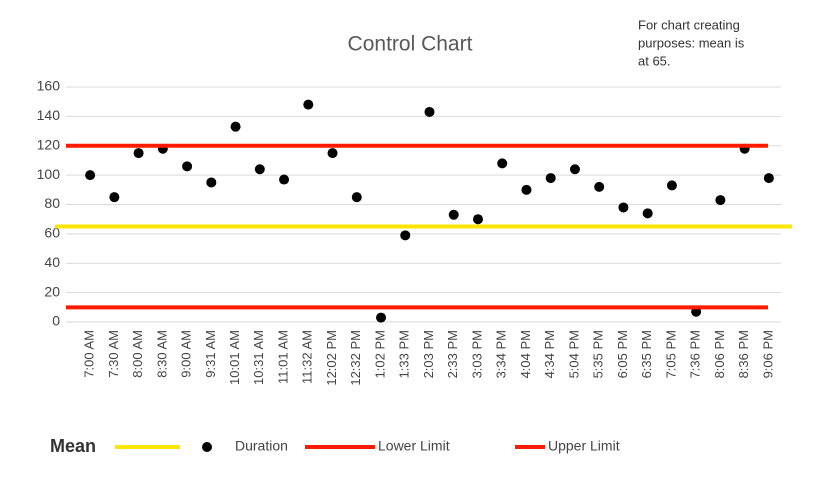 The height and width of the screenshot is (484, 826). I want to click on legend-label: Upper Limit, so click(584, 446).